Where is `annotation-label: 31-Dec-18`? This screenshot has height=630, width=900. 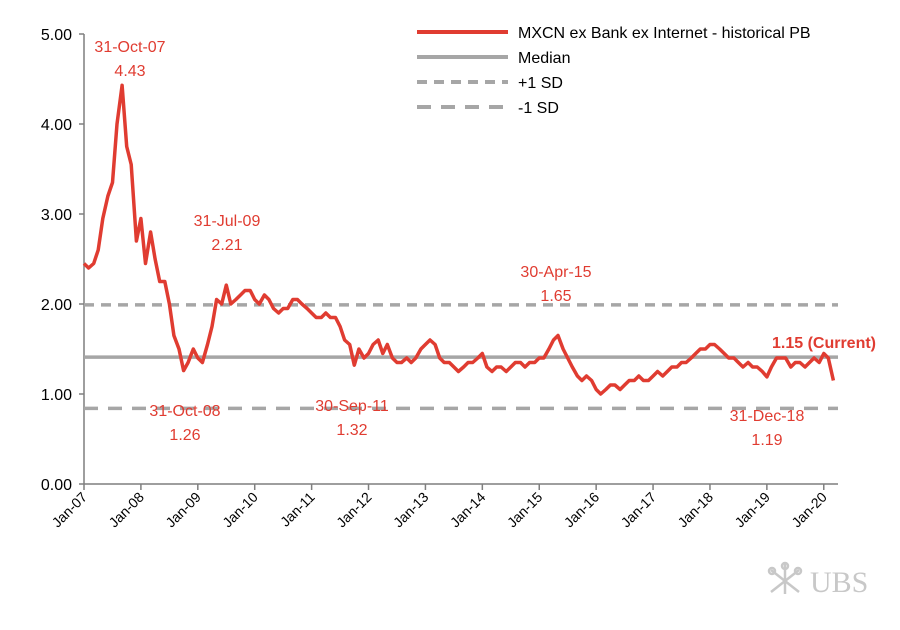
annotation-label: 31-Dec-18 is located at coordinates (767, 416).